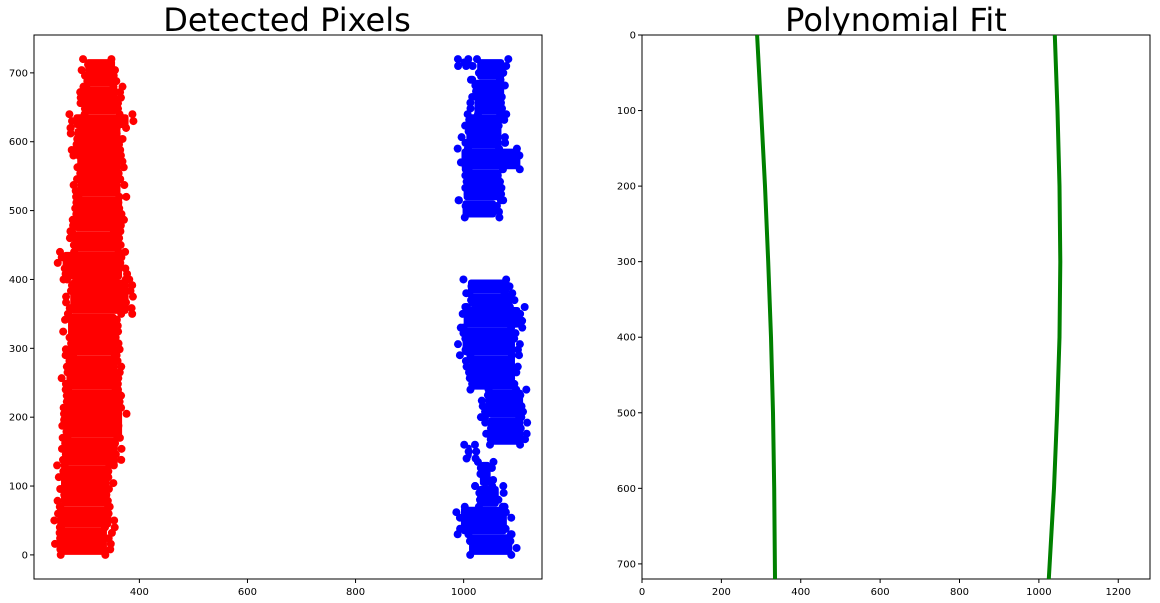 Image resolution: width=1160 pixels, height=603 pixels. What do you see at coordinates (1038, 592) in the screenshot?
I see `polynomial-fit-x-tick-label: 1000` at bounding box center [1038, 592].